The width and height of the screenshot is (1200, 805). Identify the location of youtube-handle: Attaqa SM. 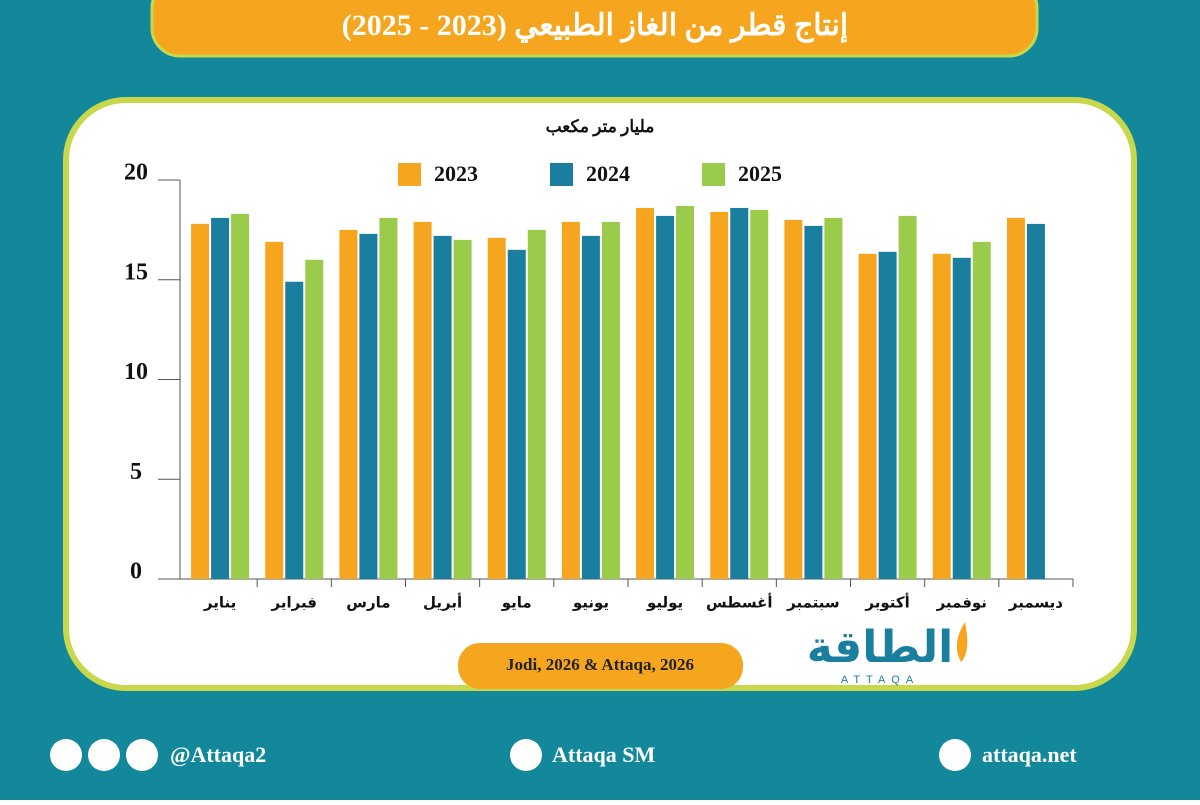
(604, 754).